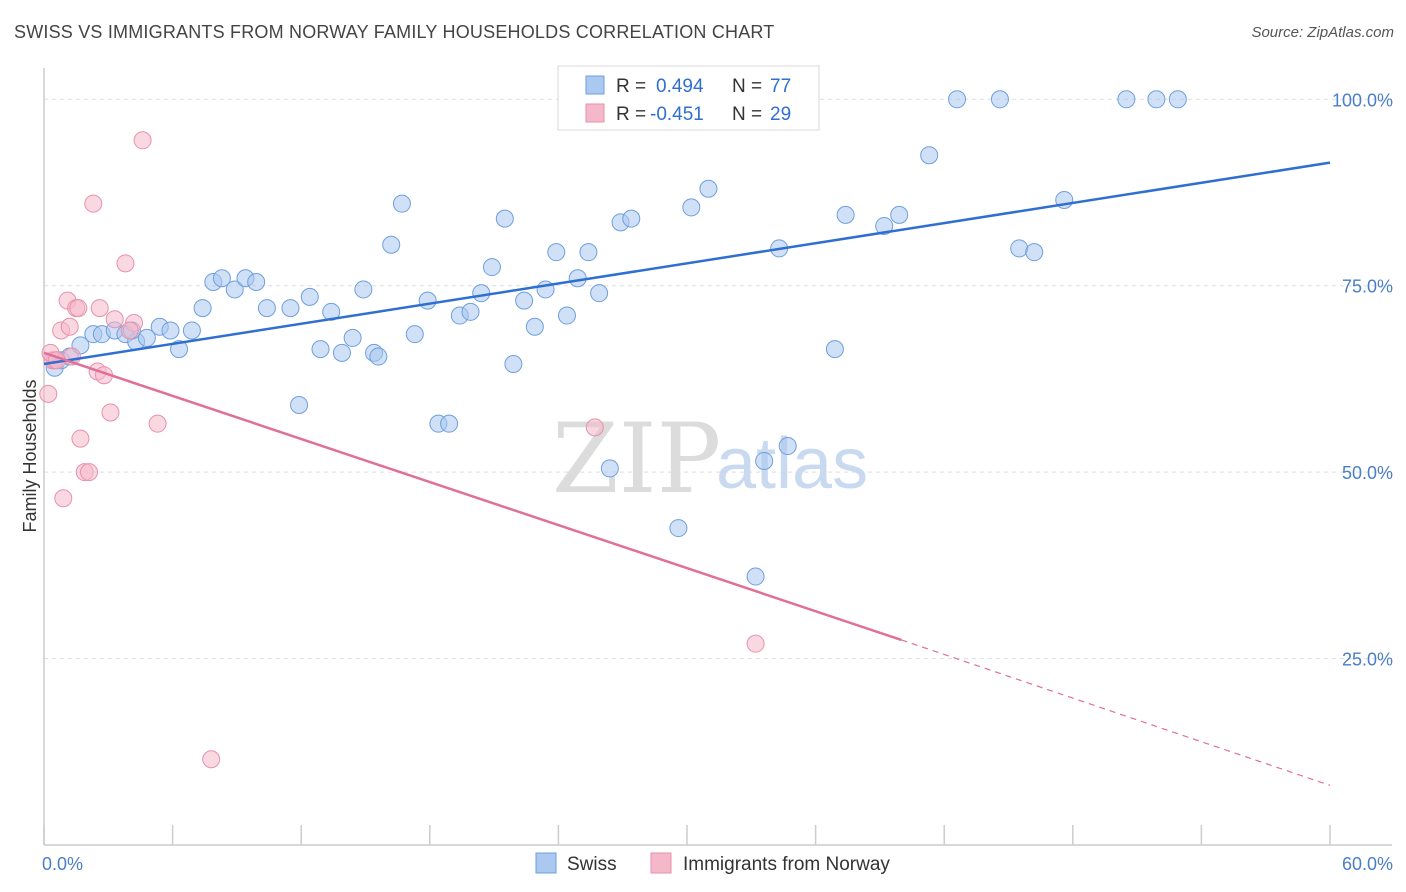 The height and width of the screenshot is (892, 1406). Describe the element at coordinates (30, 455) in the screenshot. I see `y-axis-label: Family Households` at that location.